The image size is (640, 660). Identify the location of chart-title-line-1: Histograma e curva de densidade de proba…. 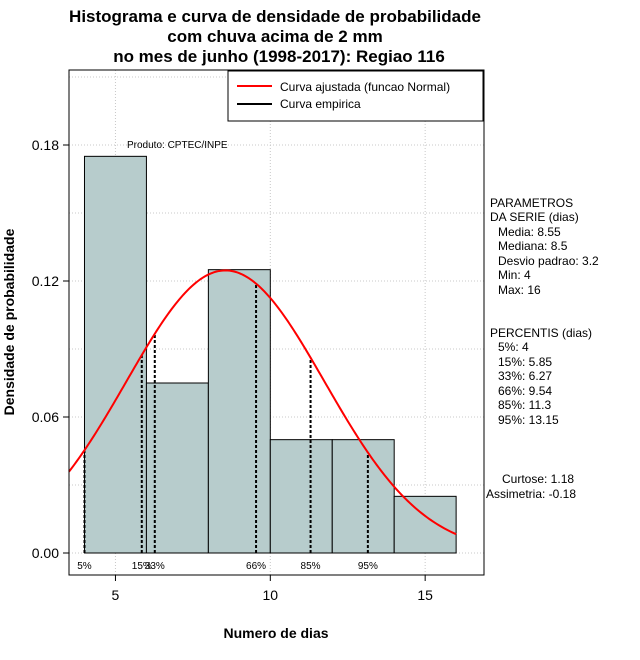
(275, 16).